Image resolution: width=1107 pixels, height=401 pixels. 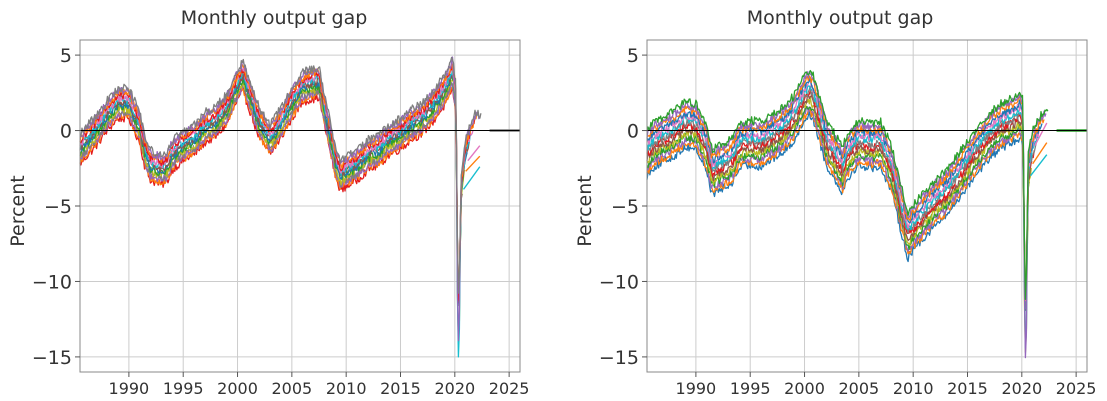 I want to click on left-chart-y-ticks: 5 0 −5 −10 −15, so click(x=56, y=207).